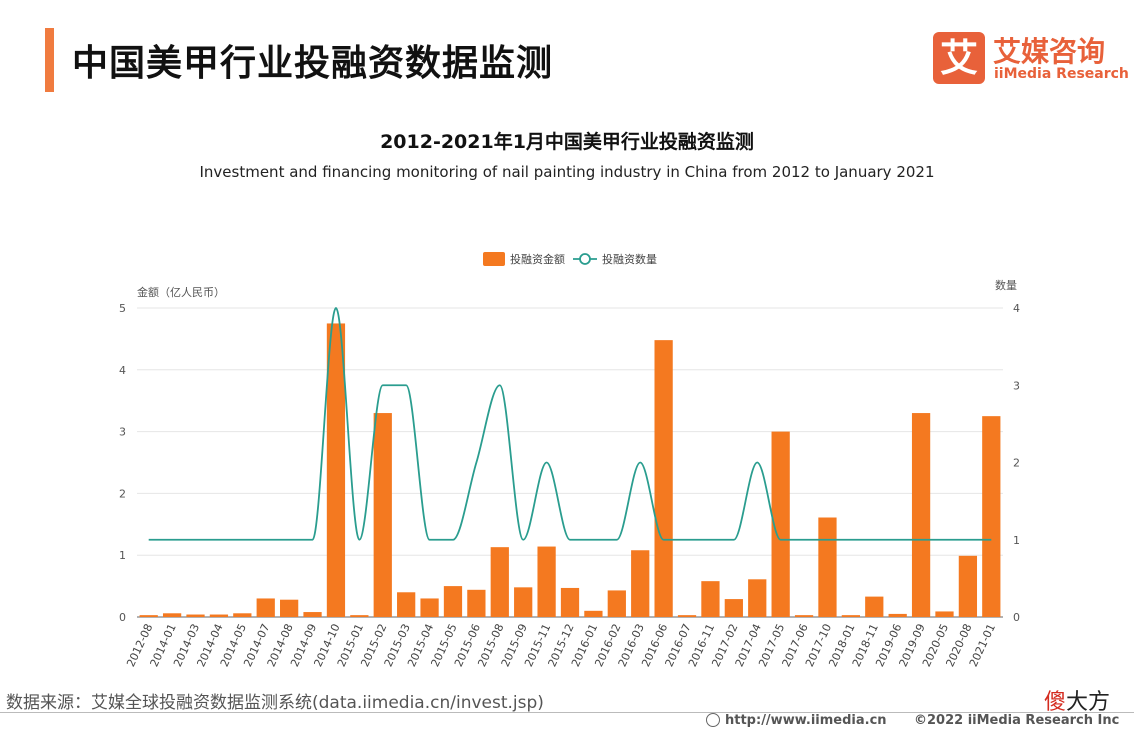 This screenshot has height=737, width=1134. Describe the element at coordinates (122, 432) in the screenshot. I see `y-tick-label: 3` at that location.